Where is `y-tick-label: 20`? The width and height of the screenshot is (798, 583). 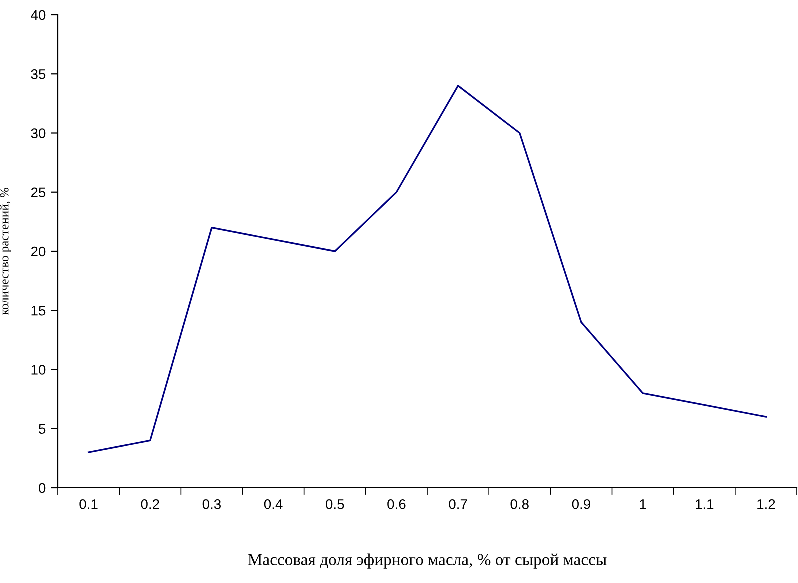 y-tick-label: 20 is located at coordinates (38, 251).